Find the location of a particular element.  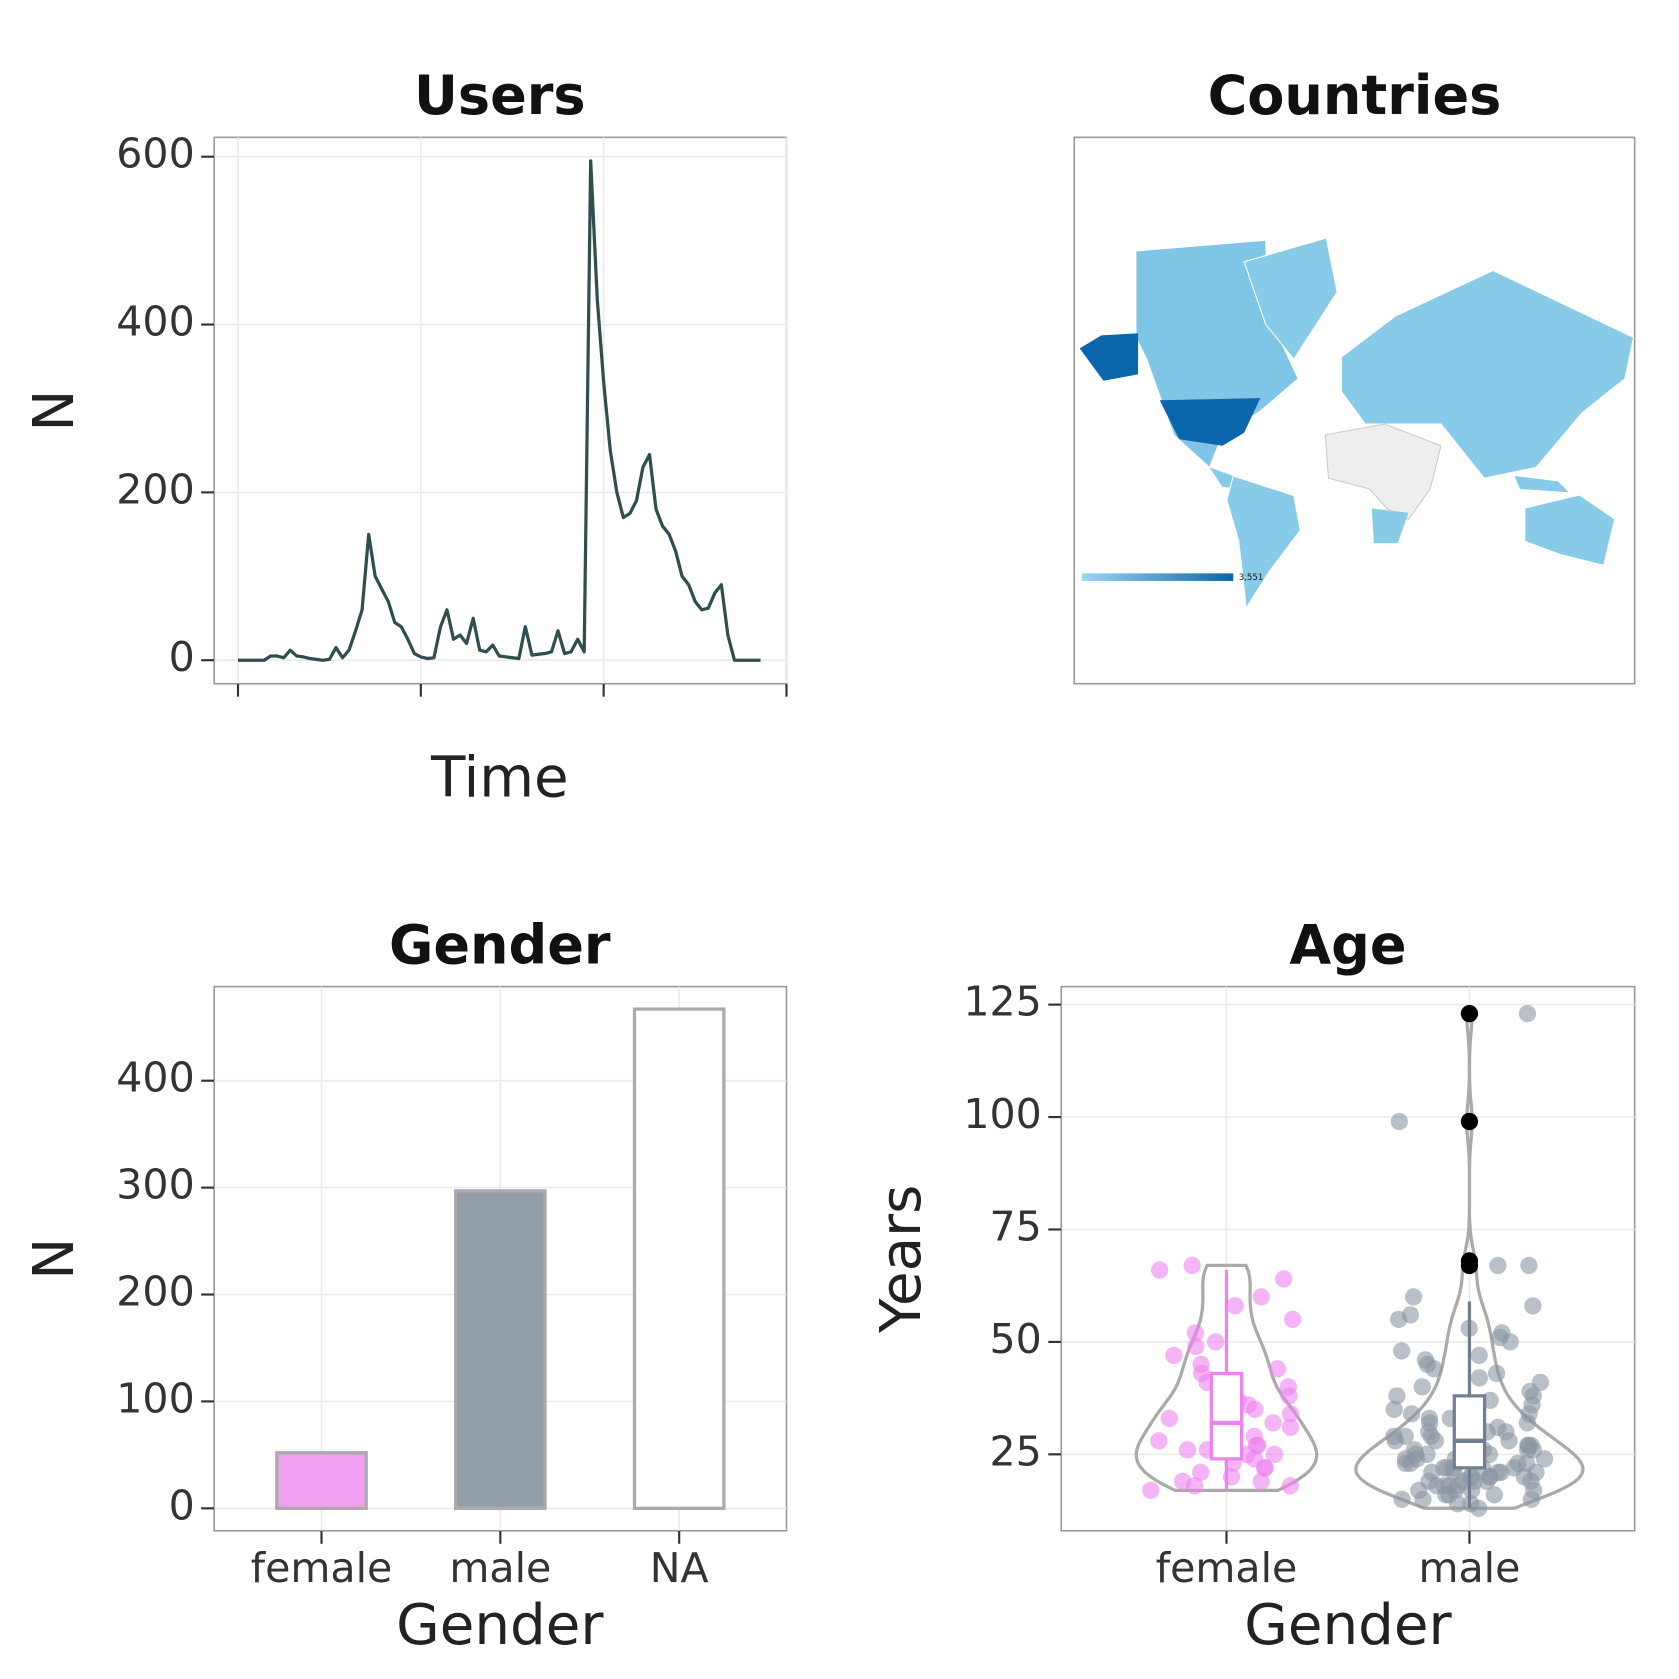

chart-title: Gender is located at coordinates (500, 944).